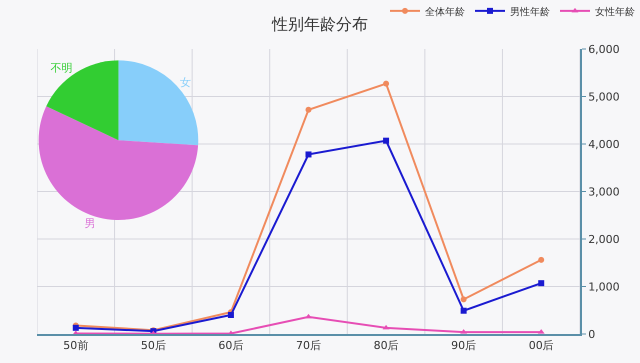 The width and height of the screenshot is (640, 363). What do you see at coordinates (153, 345) in the screenshot?
I see `x-tick-label: 50后` at bounding box center [153, 345].